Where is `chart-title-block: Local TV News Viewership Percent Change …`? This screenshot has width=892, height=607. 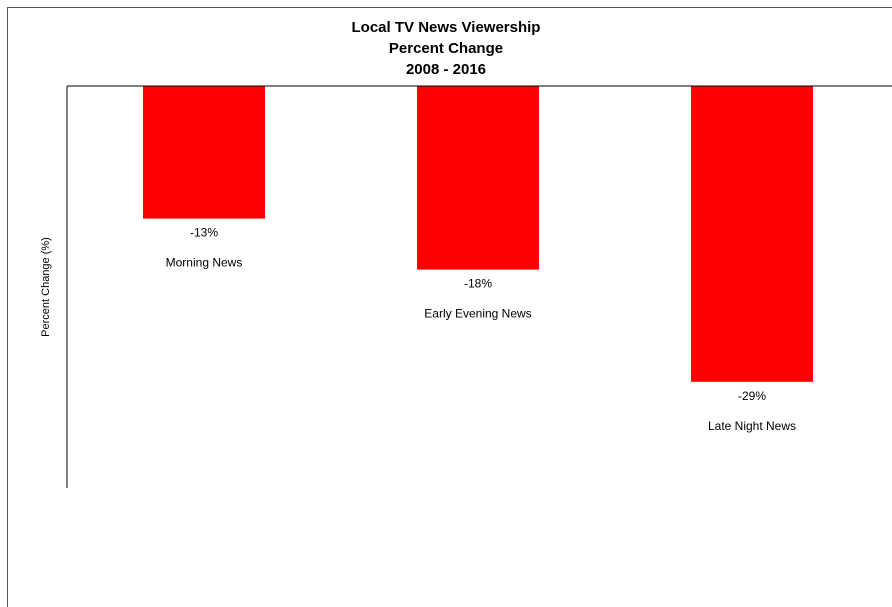
chart-title-block: Local TV News Viewership Percent Change … is located at coordinates (446, 48).